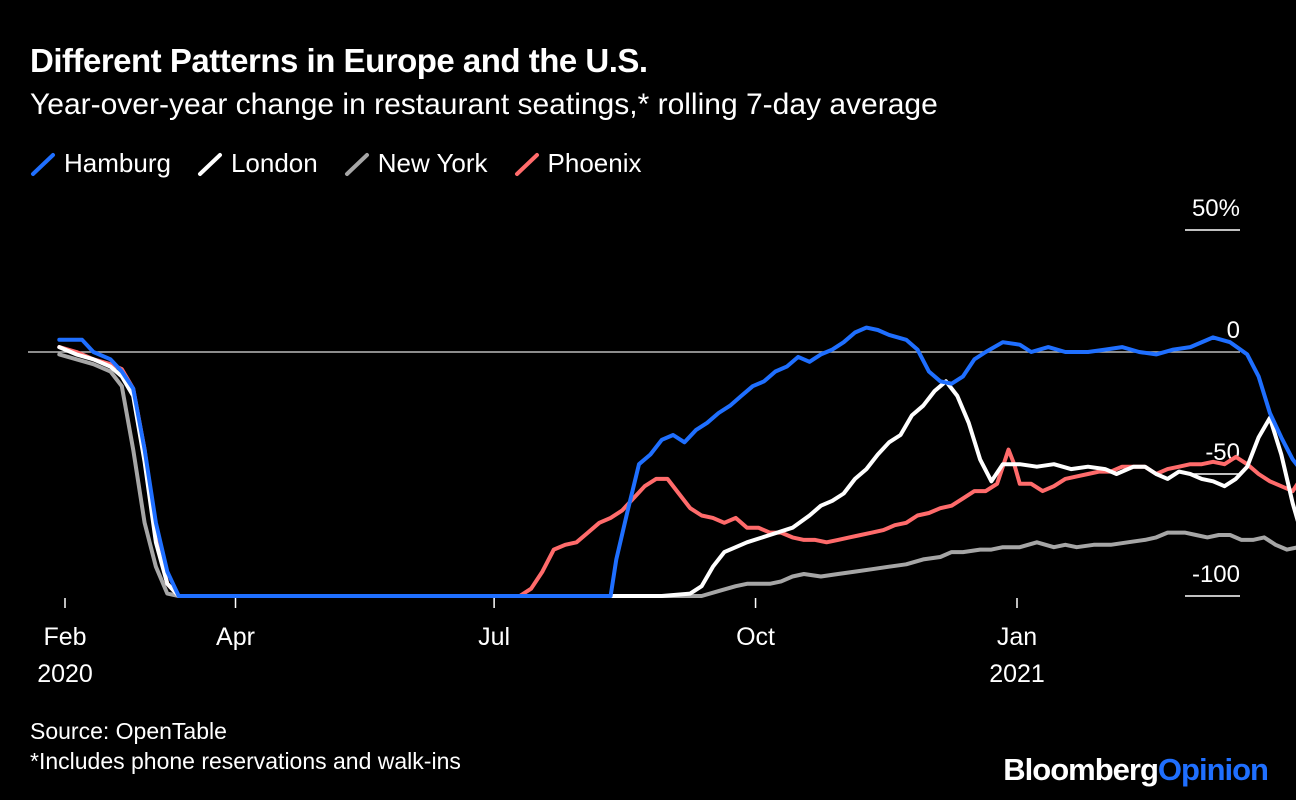  Describe the element at coordinates (1213, 769) in the screenshot. I see `logo-part-opinion: Opinion` at that location.